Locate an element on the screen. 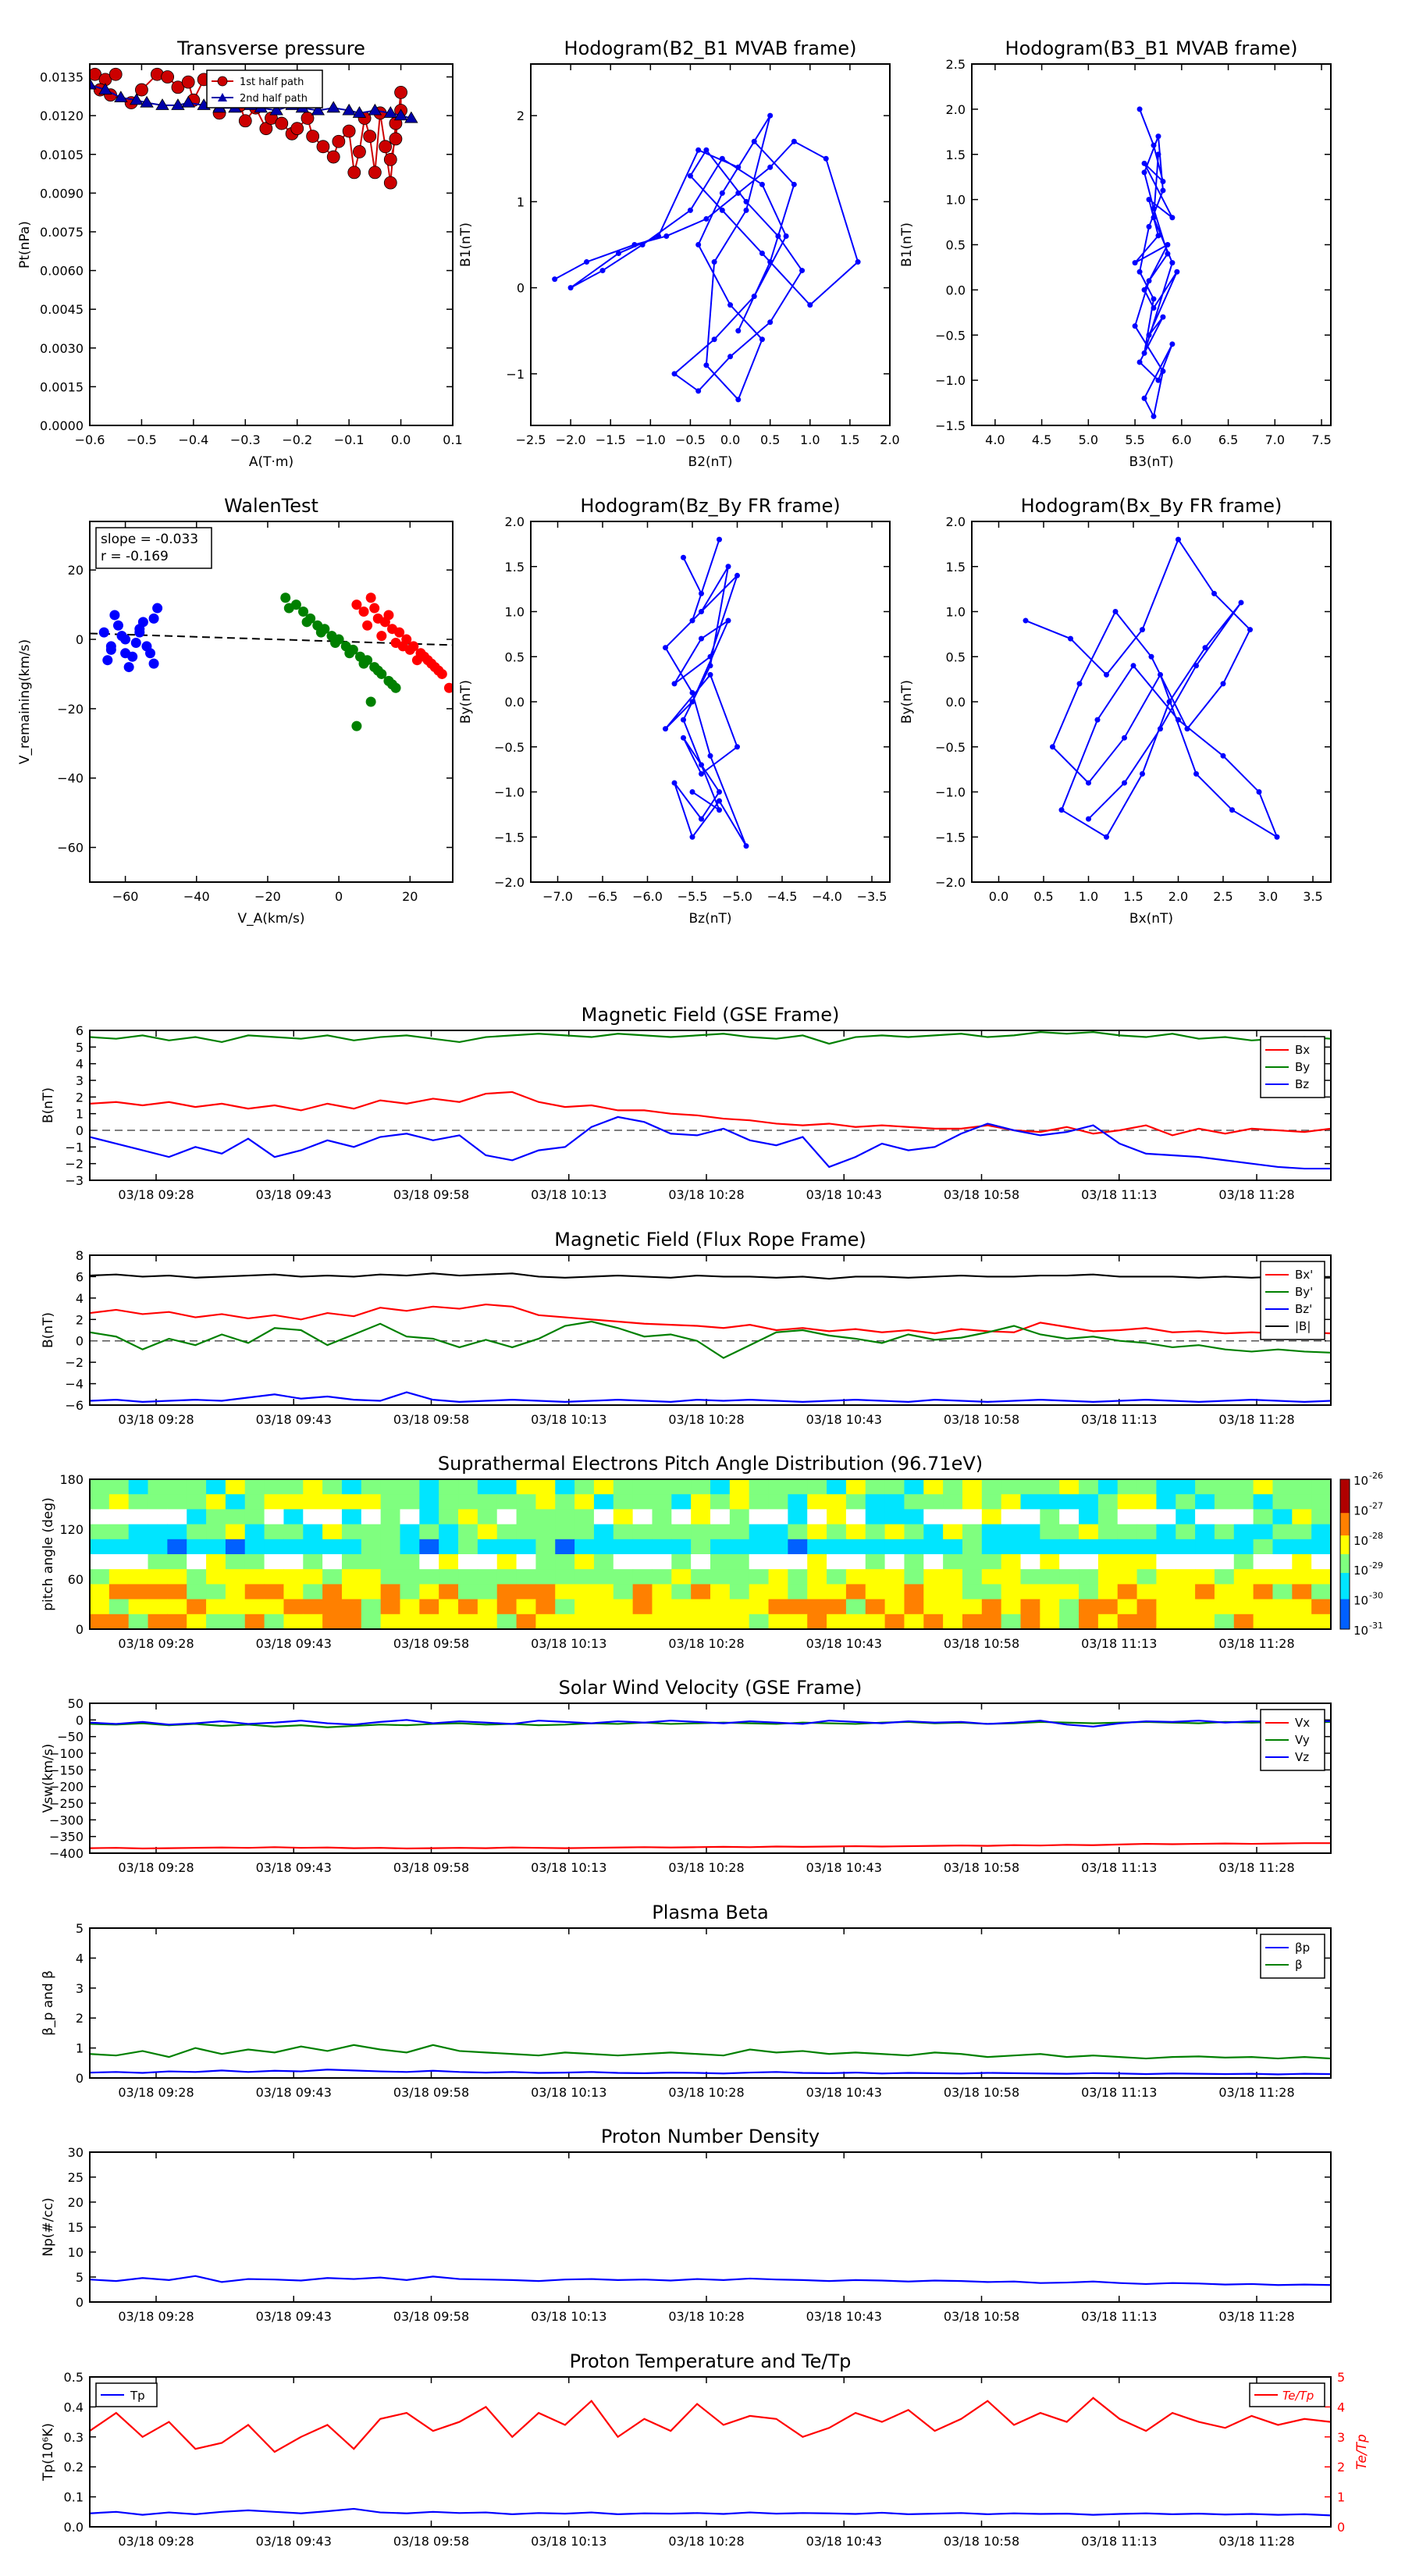 The width and height of the screenshot is (1405, 2576). beta-ytick-label: 3 is located at coordinates (80, 1988).